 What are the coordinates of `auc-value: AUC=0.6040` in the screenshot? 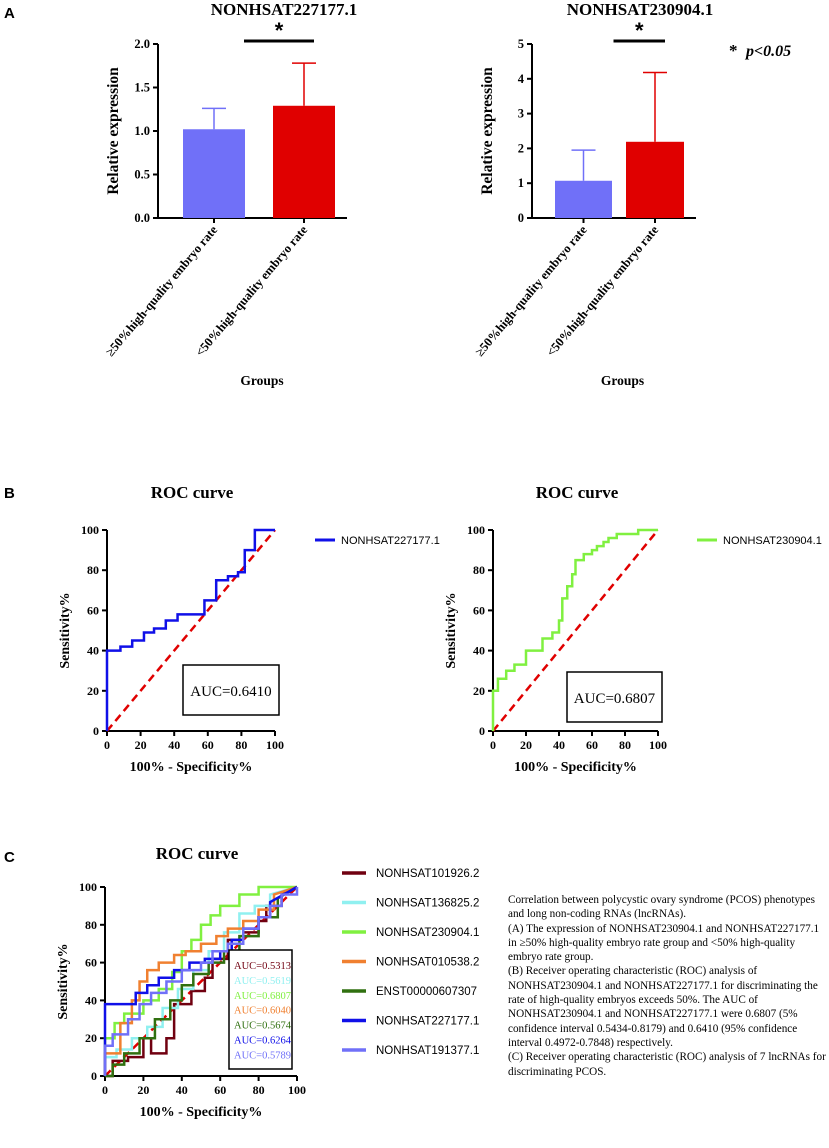 It's located at (262, 1011).